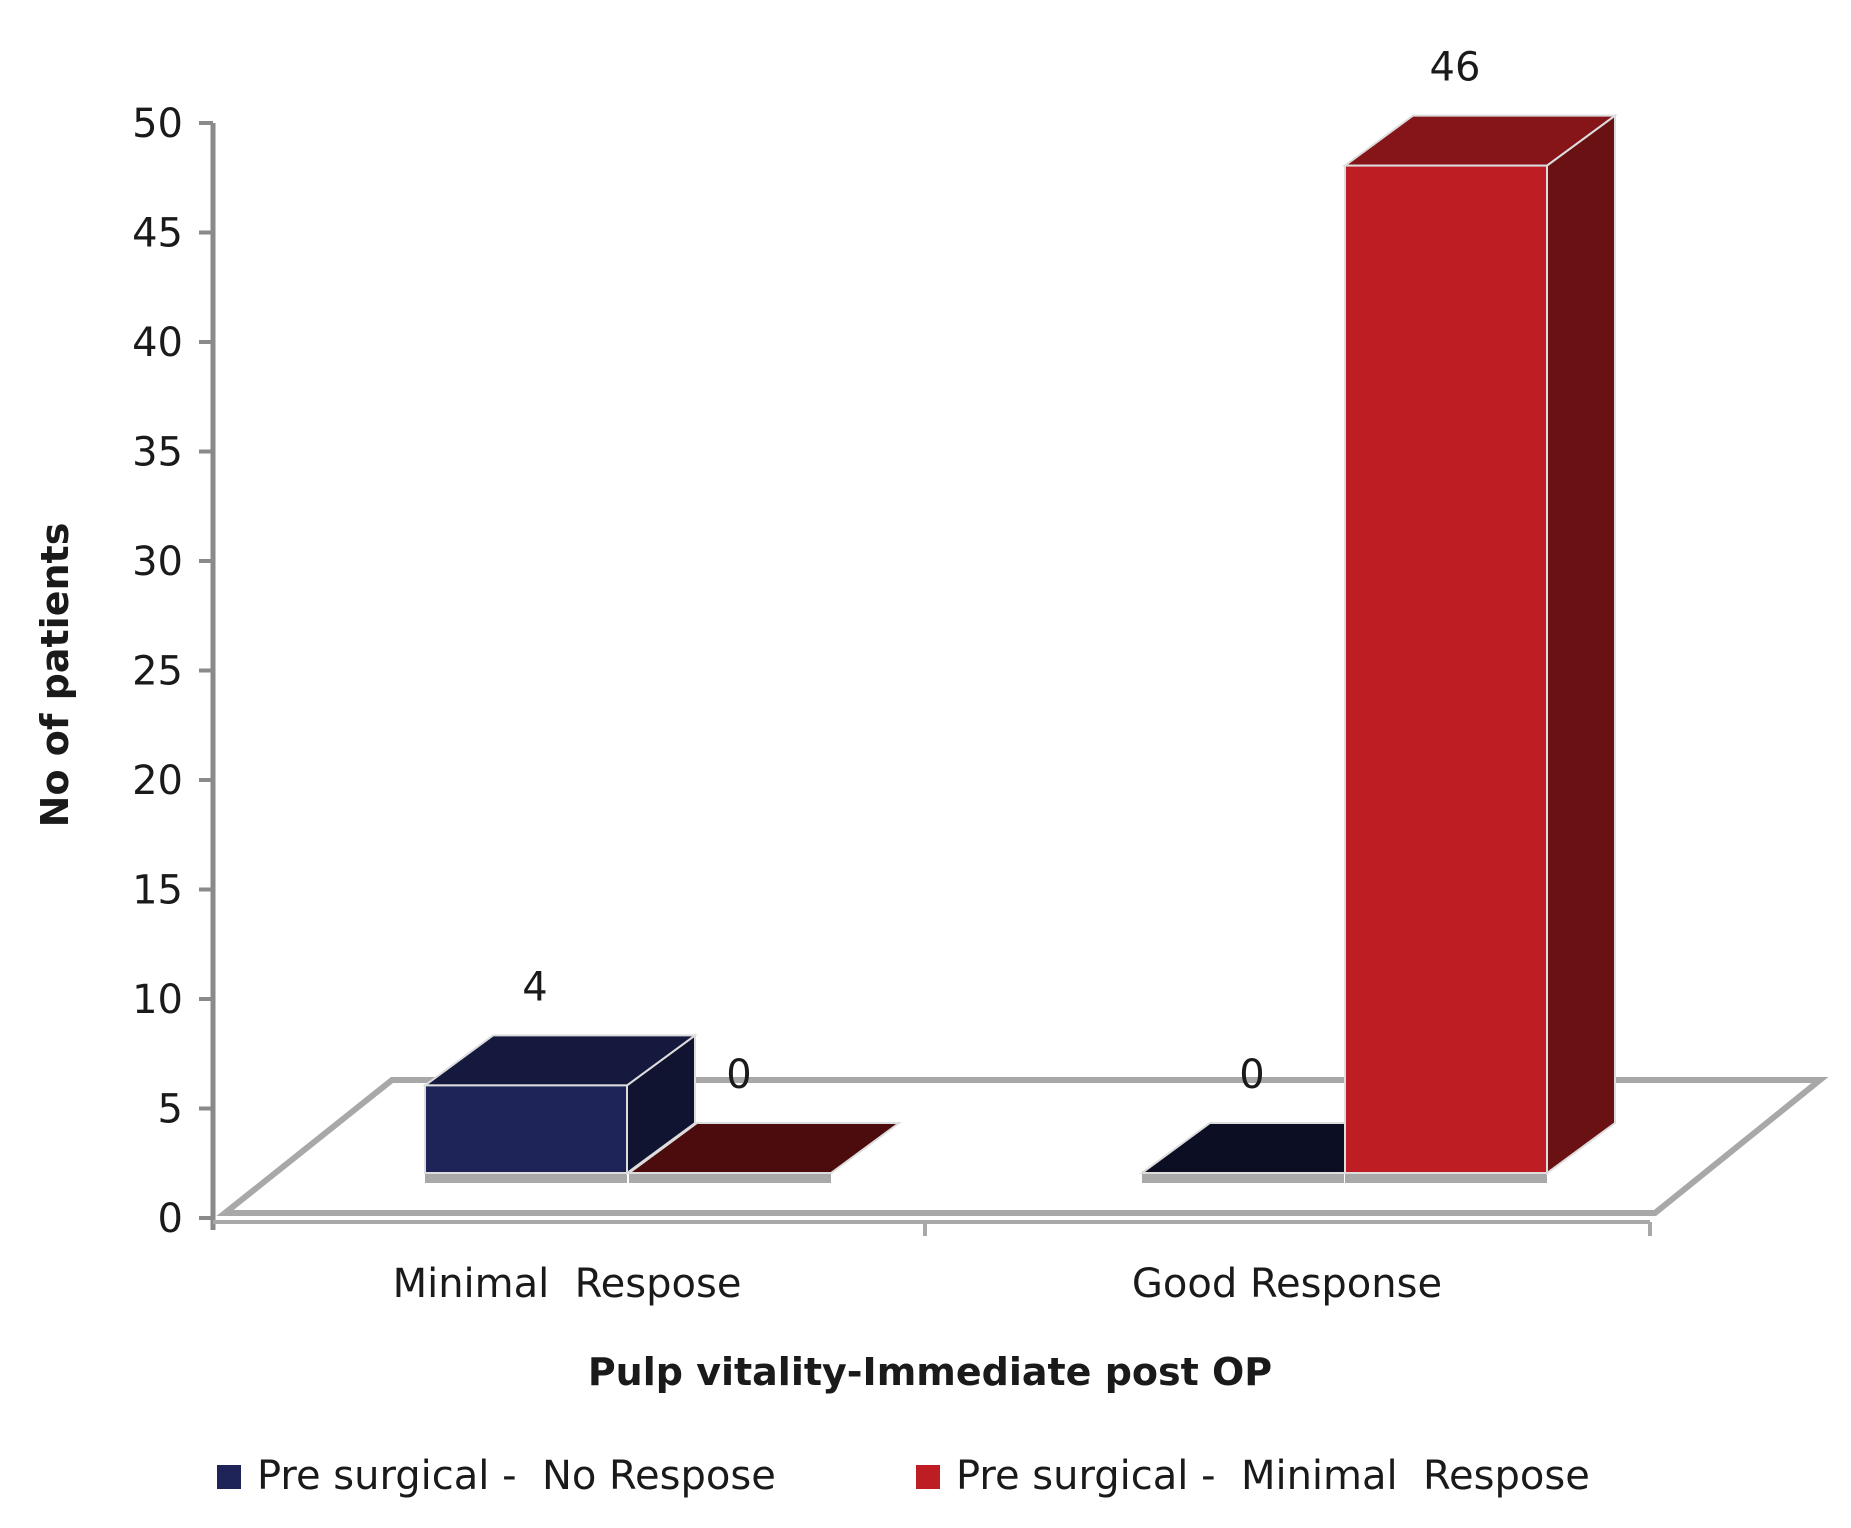  What do you see at coordinates (1455, 68) in the screenshot?
I see `data-label: 46` at bounding box center [1455, 68].